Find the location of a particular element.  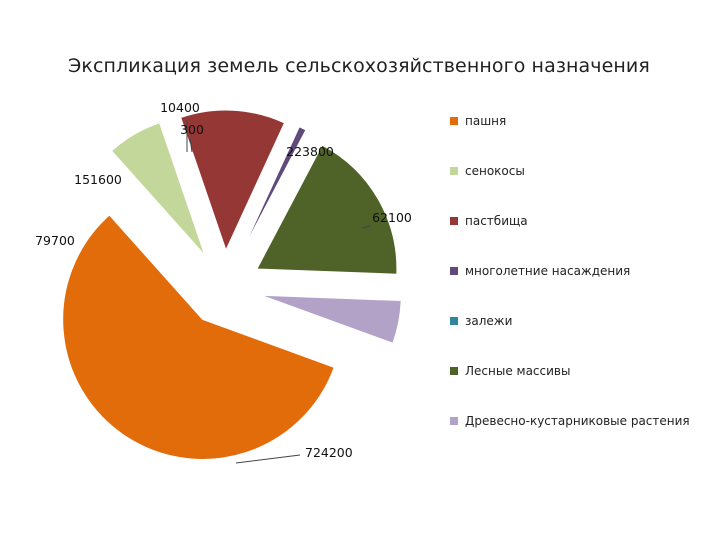

legend-label: пастбища is located at coordinates (496, 221).